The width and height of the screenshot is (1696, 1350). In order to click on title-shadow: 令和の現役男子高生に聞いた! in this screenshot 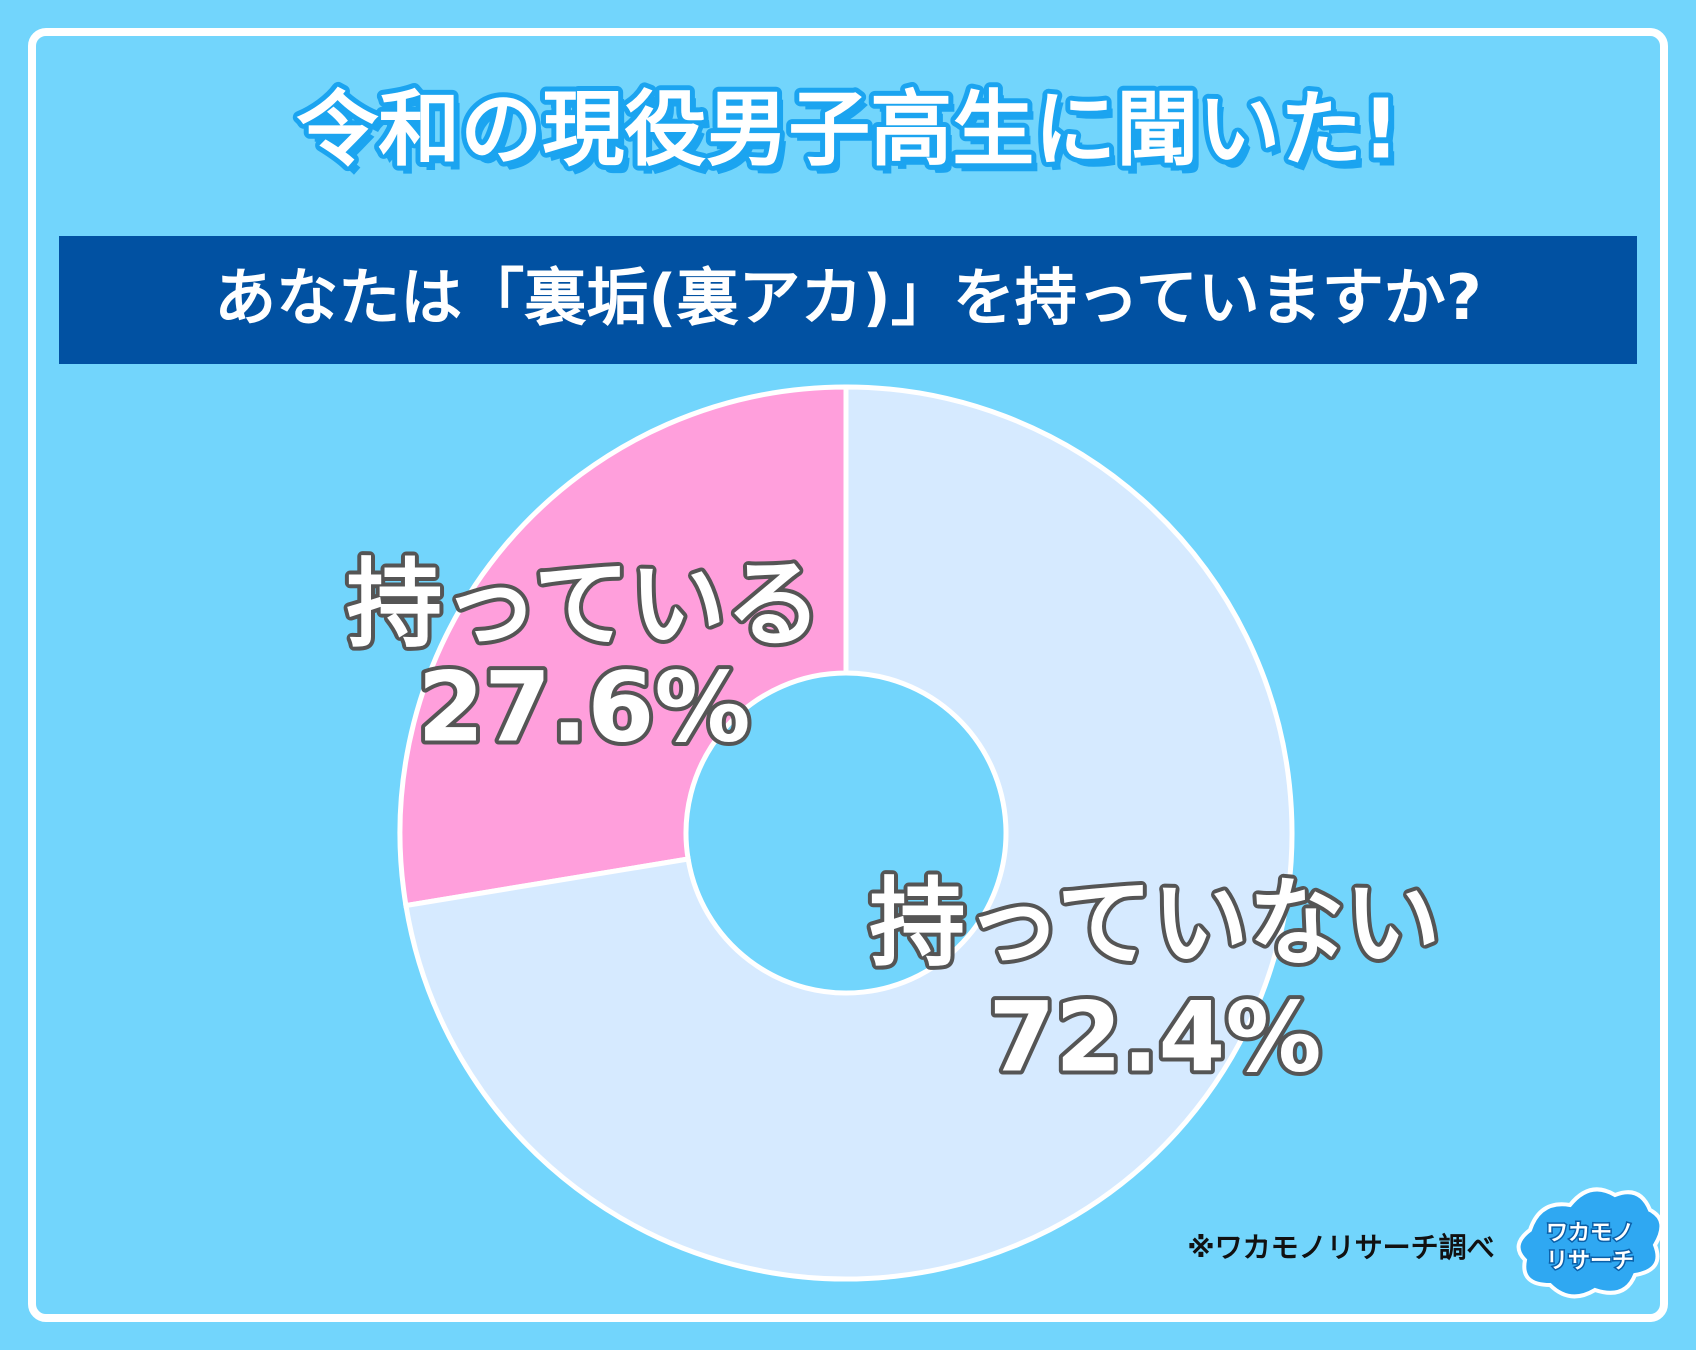, I will do `click(853, 137)`.